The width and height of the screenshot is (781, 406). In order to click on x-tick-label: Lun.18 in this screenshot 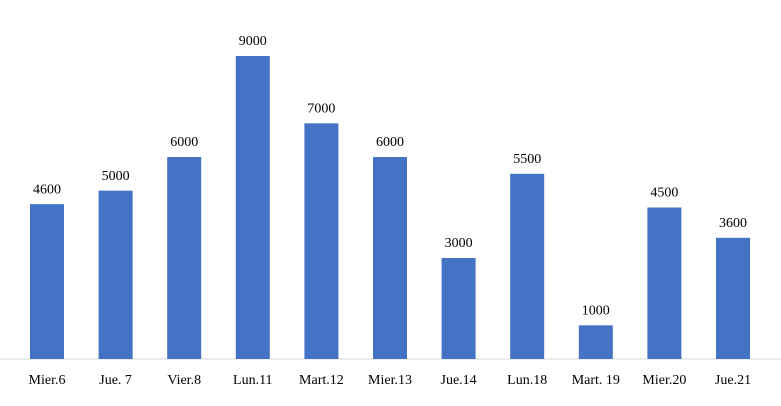, I will do `click(527, 380)`.